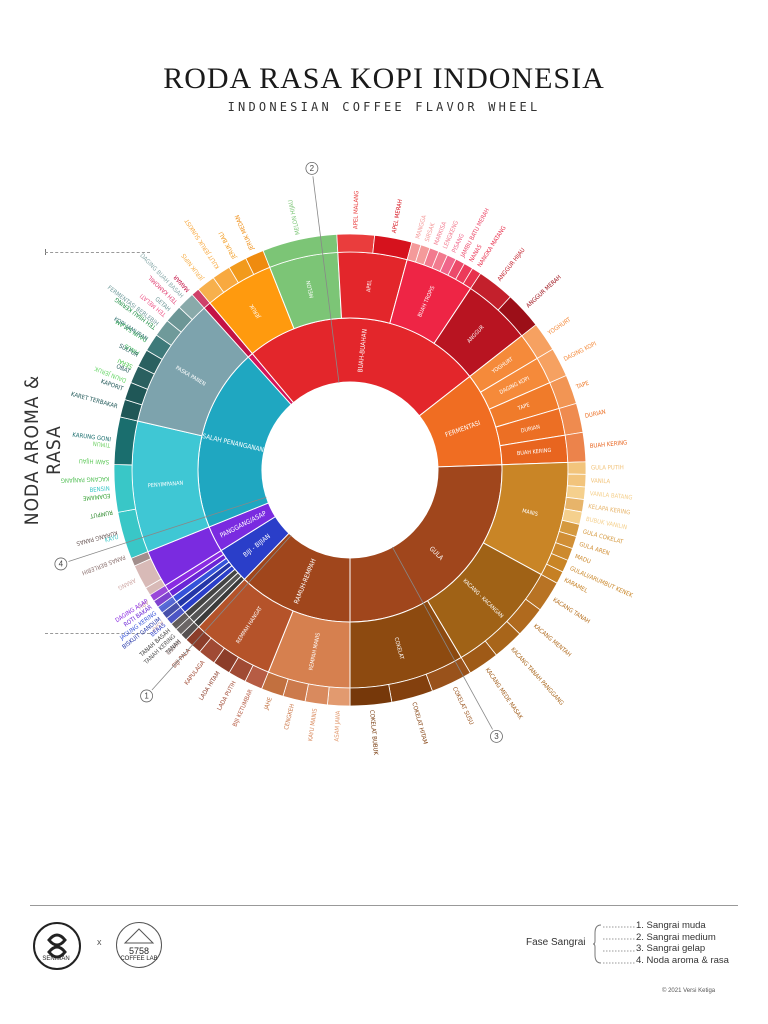  I want to click on sub-label: BUAH KERING, so click(534, 452).